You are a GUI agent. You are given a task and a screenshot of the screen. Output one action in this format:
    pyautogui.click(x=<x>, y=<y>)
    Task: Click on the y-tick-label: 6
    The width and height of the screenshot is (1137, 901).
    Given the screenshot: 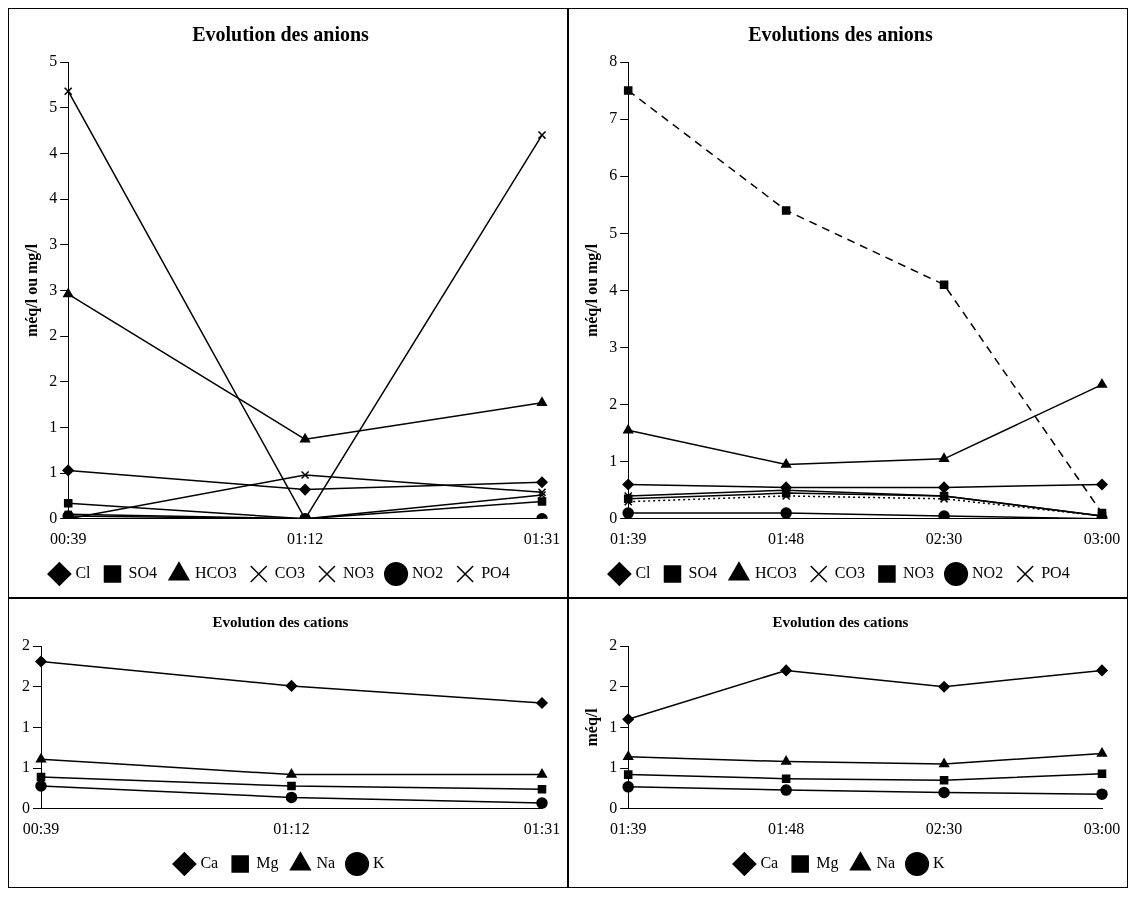 What is the action you would take?
    pyautogui.click(x=613, y=175)
    